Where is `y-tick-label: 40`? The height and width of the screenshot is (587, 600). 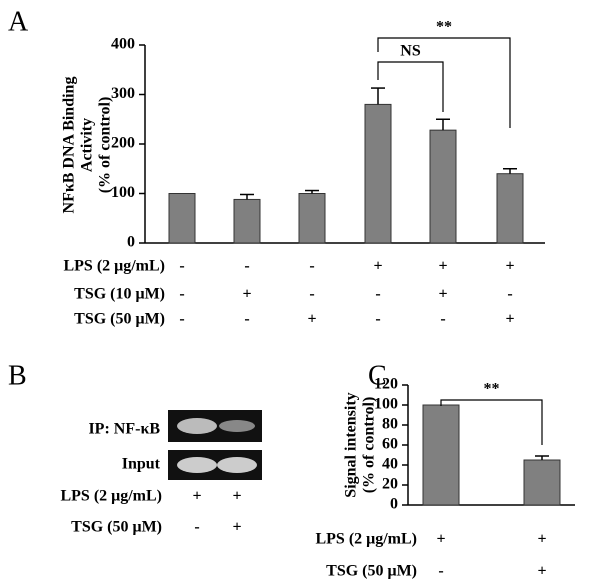
y-tick-label: 40 is located at coordinates (390, 464).